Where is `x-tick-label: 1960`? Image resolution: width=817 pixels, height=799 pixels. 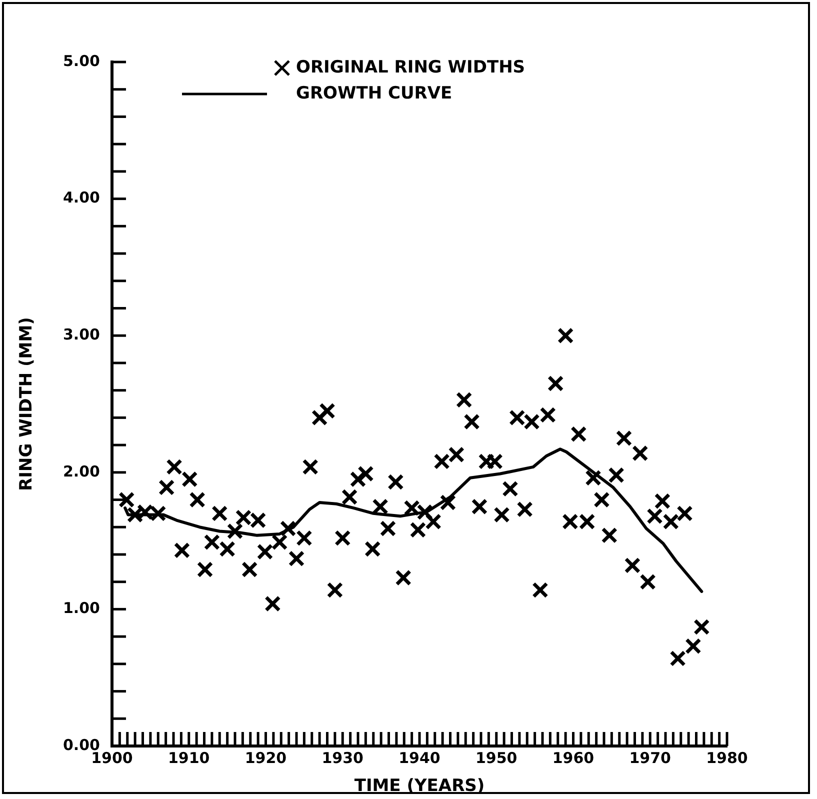 x-tick-label: 1960 is located at coordinates (573, 757).